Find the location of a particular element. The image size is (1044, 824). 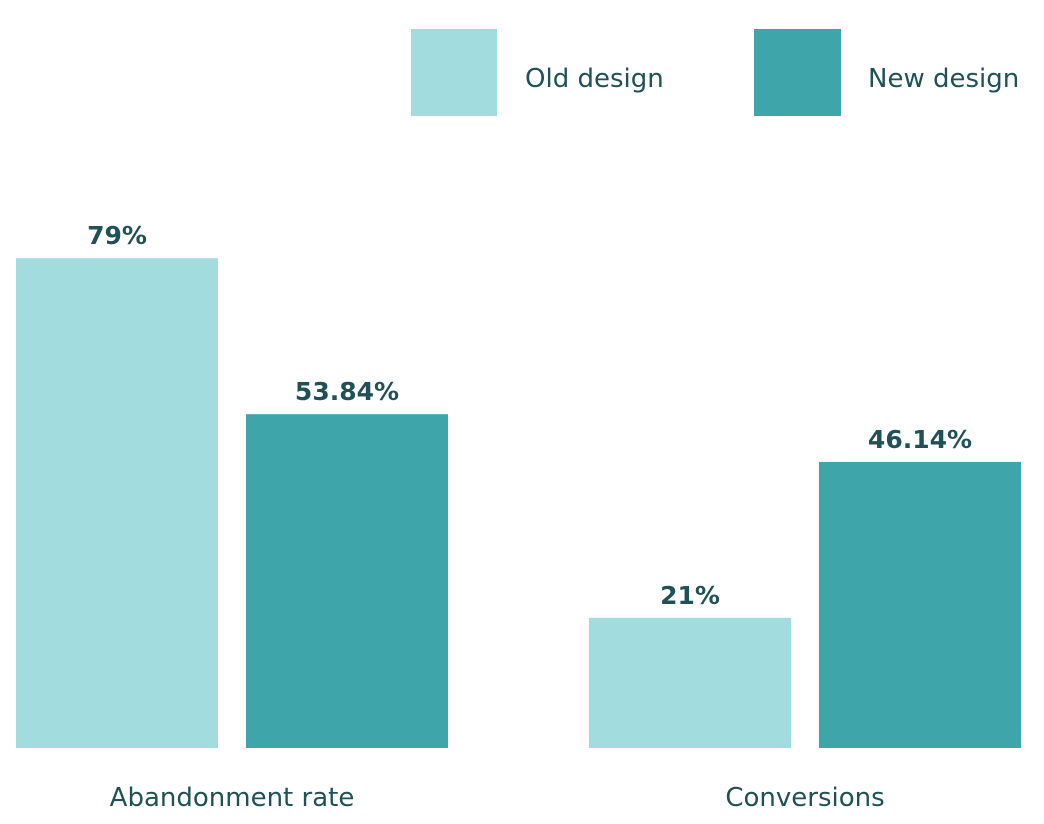

bar-new-design-conversions is located at coordinates (920, 604).